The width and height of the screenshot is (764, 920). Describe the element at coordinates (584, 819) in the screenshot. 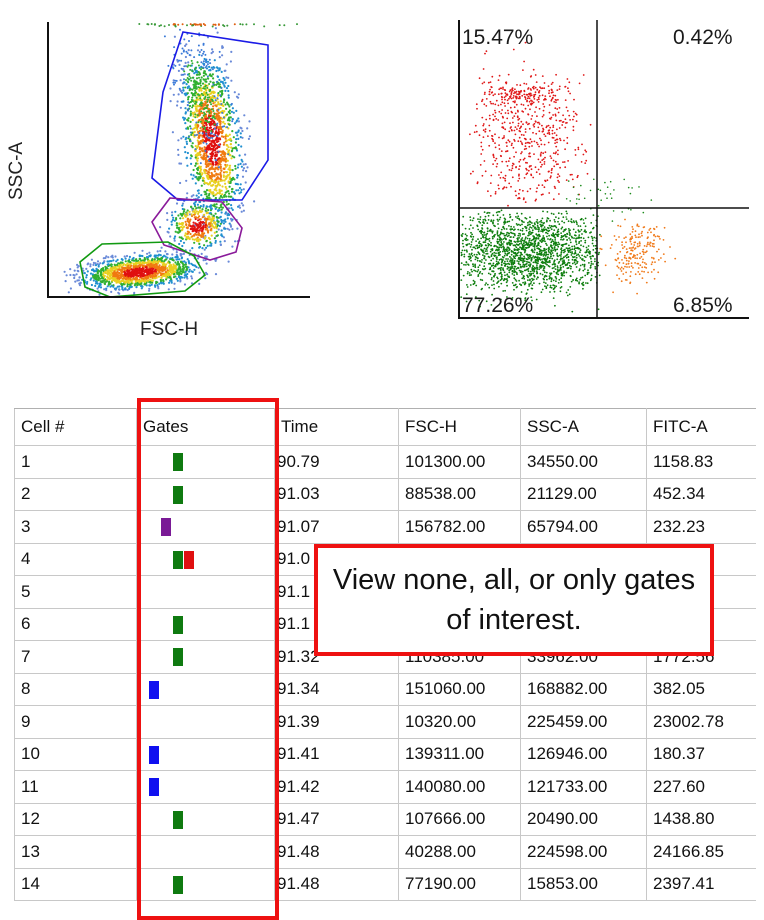

I see `ssc-a-value: 20490.00` at that location.